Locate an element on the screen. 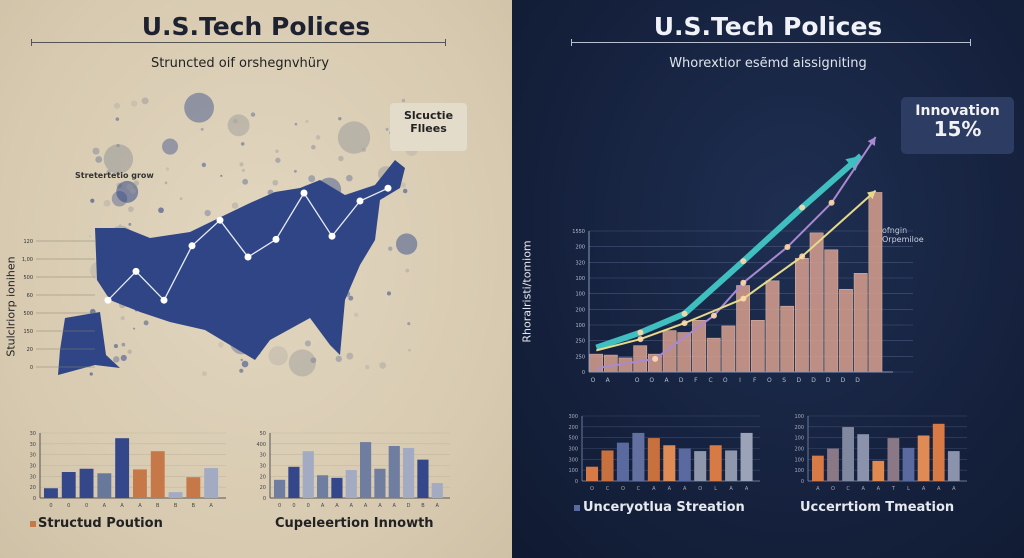  us-map-shape is located at coordinates (250, 260).